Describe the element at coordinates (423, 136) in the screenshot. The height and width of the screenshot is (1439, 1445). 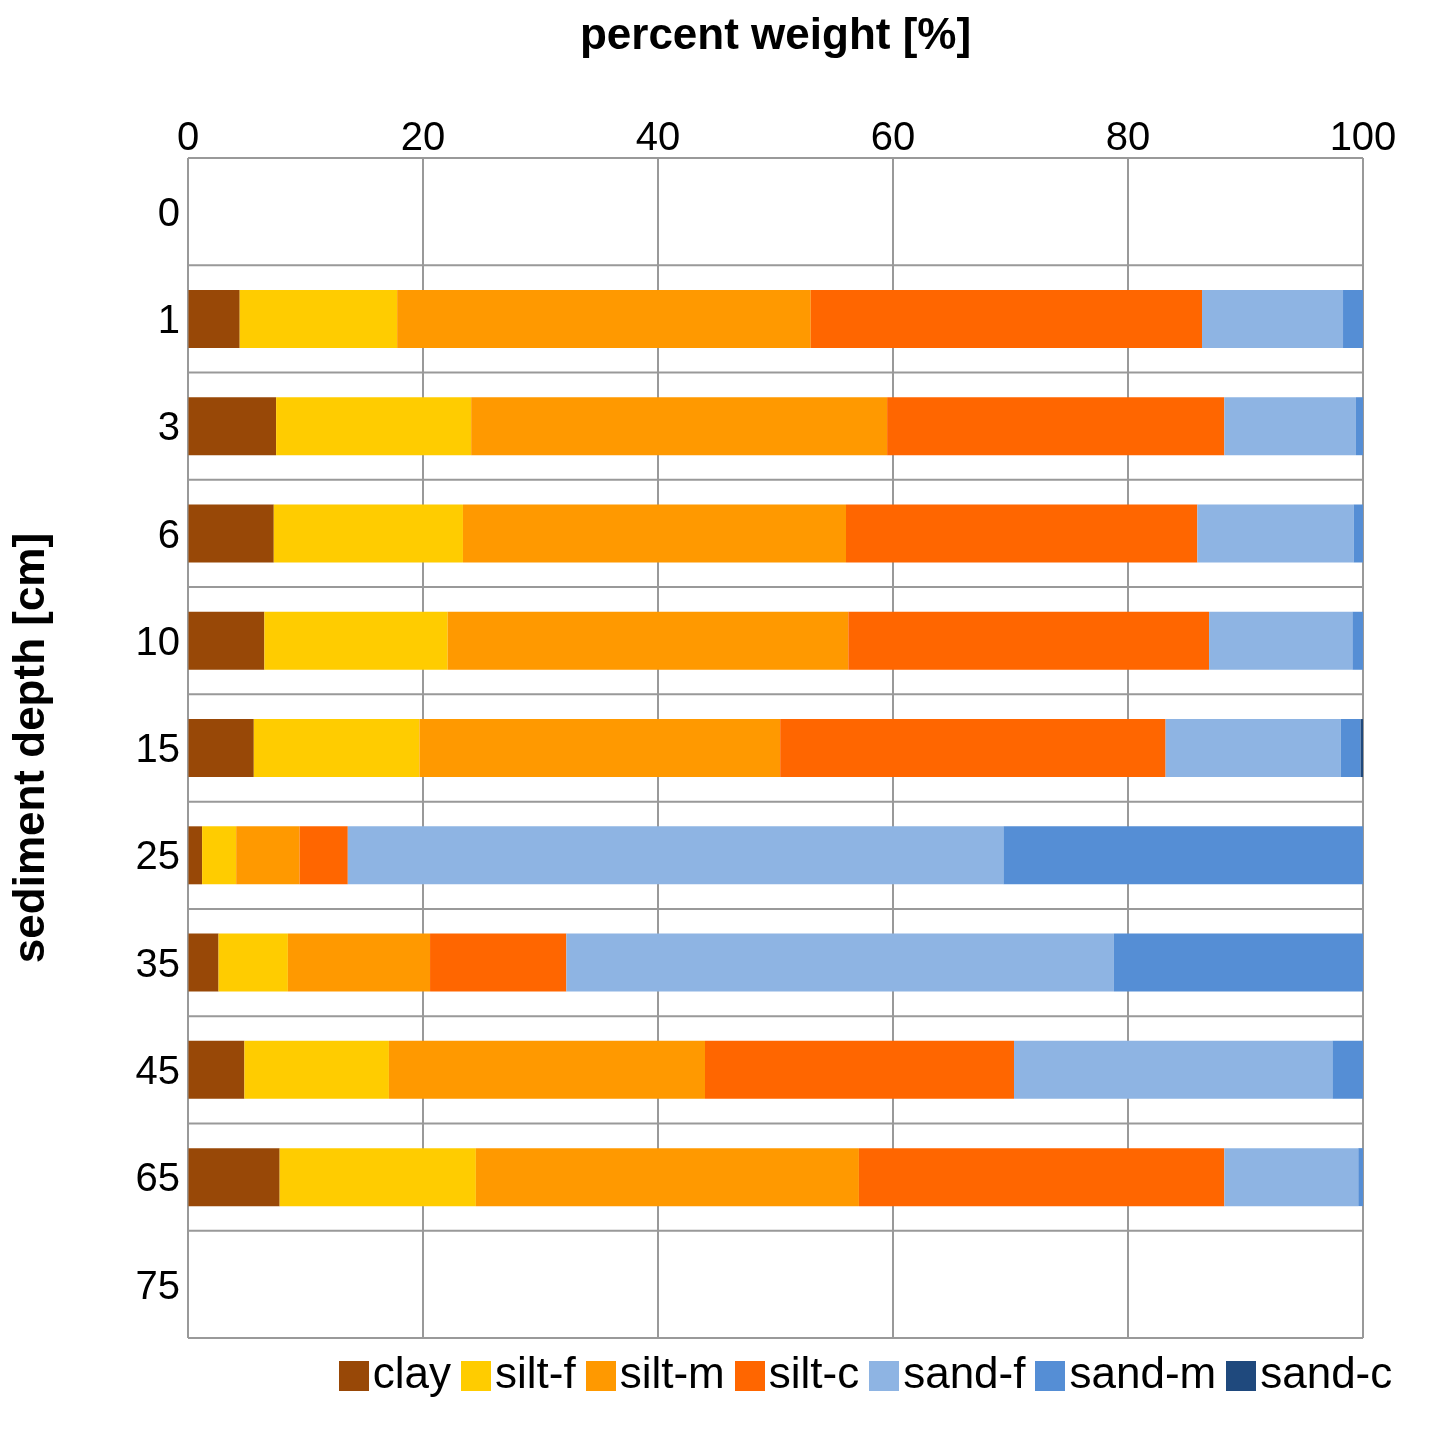
I see `x-tick-label: 20` at that location.